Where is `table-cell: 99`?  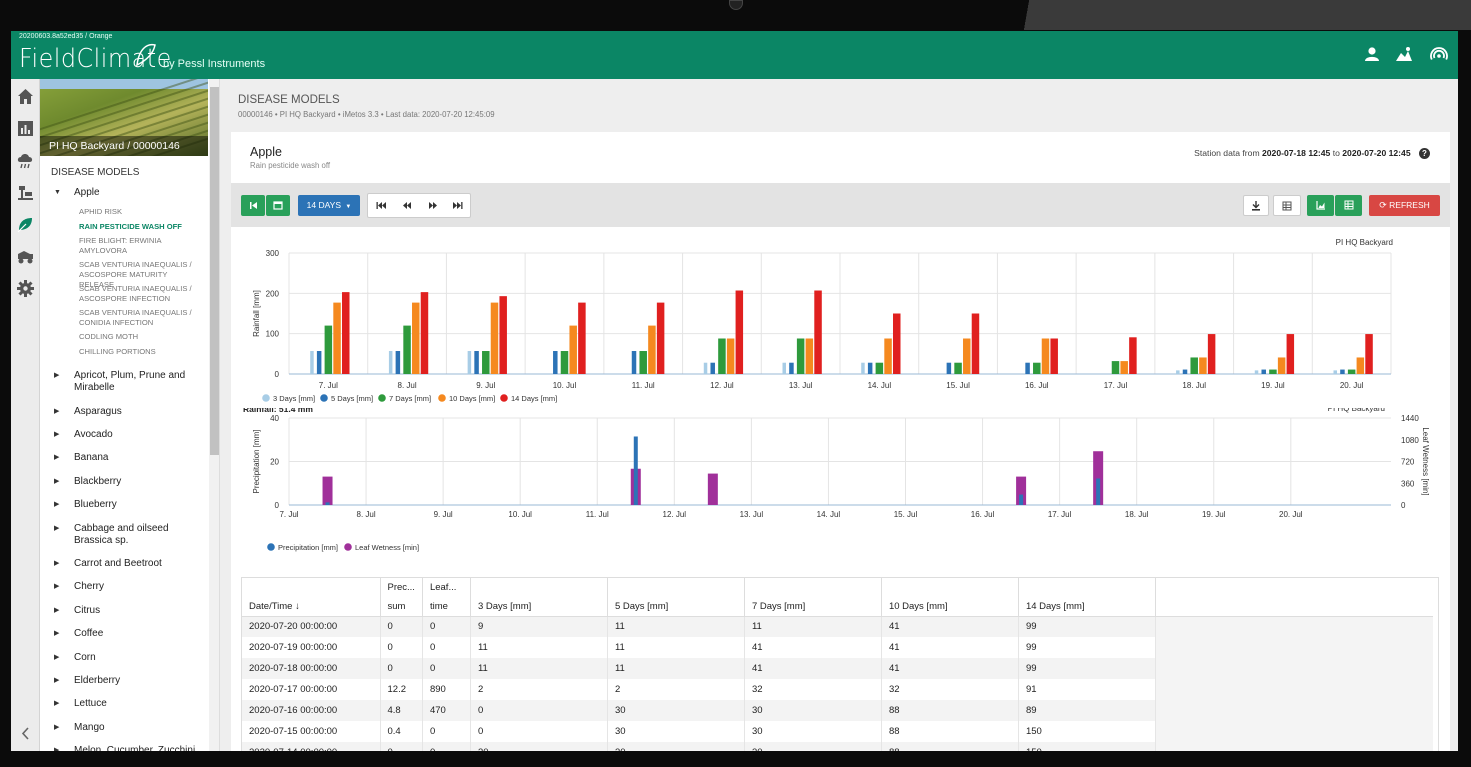
table-cell: 99 is located at coordinates (1087, 626).